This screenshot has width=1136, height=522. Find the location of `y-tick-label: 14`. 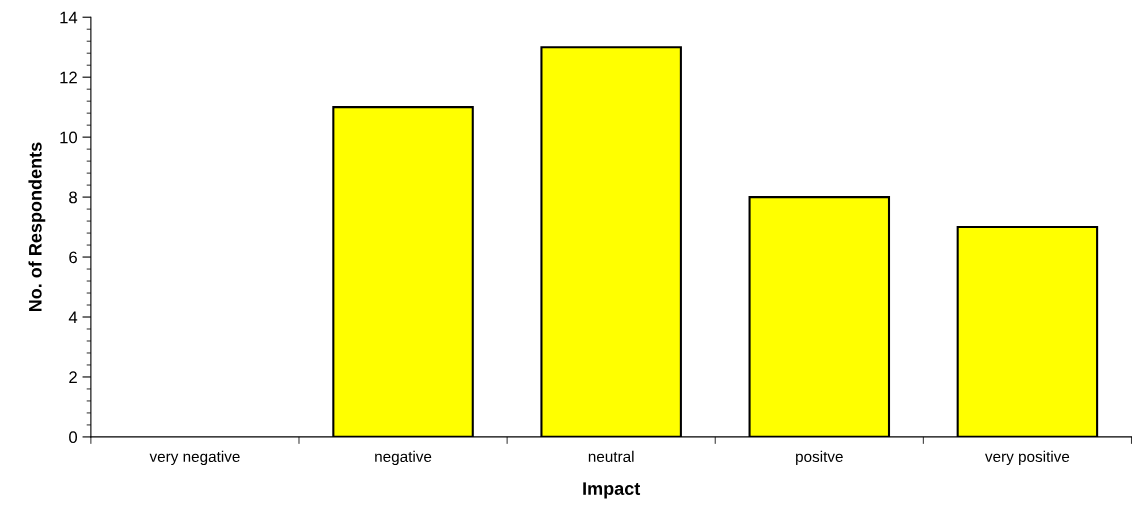

y-tick-label: 14 is located at coordinates (69, 17).